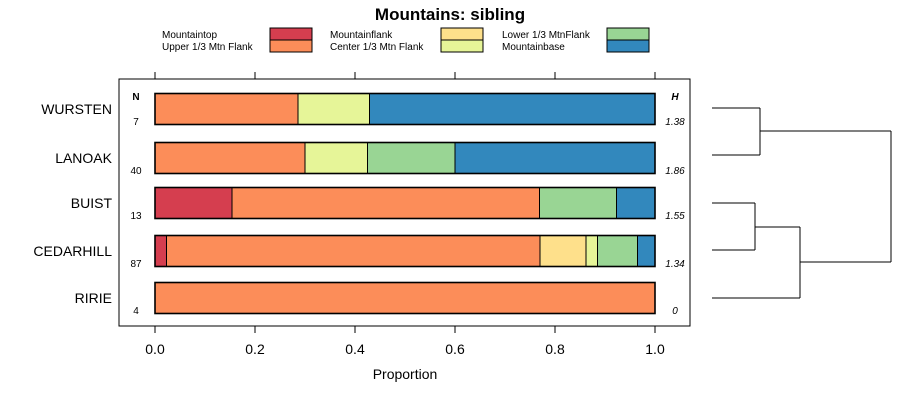 This screenshot has width=900, height=400. I want to click on legend-label: Upper 1/3 Mtn Flank, so click(208, 47).